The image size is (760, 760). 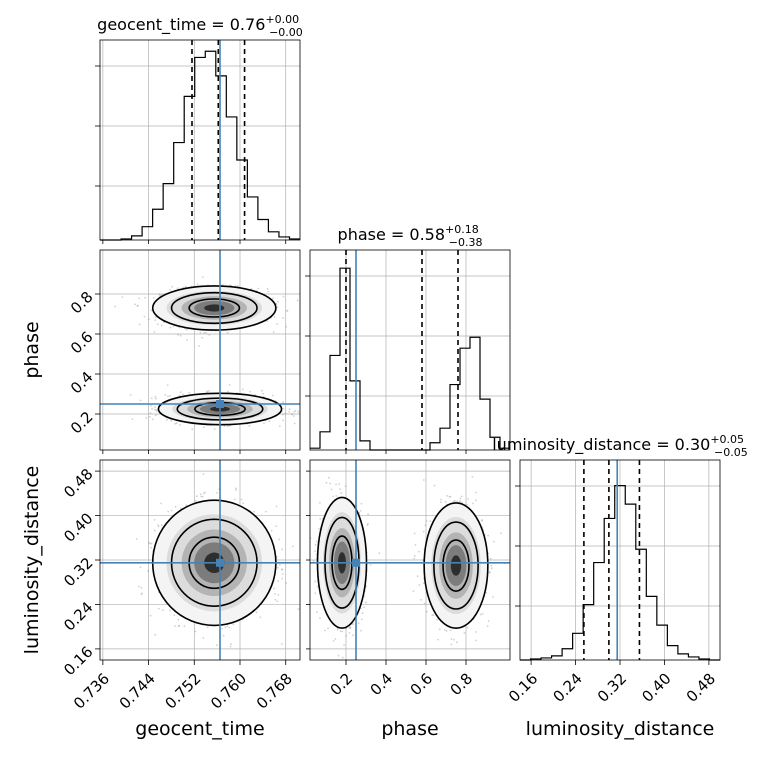 I want to click on scatter-panel-geocent-time-vs-phase-truth-marker, so click(x=220, y=404).